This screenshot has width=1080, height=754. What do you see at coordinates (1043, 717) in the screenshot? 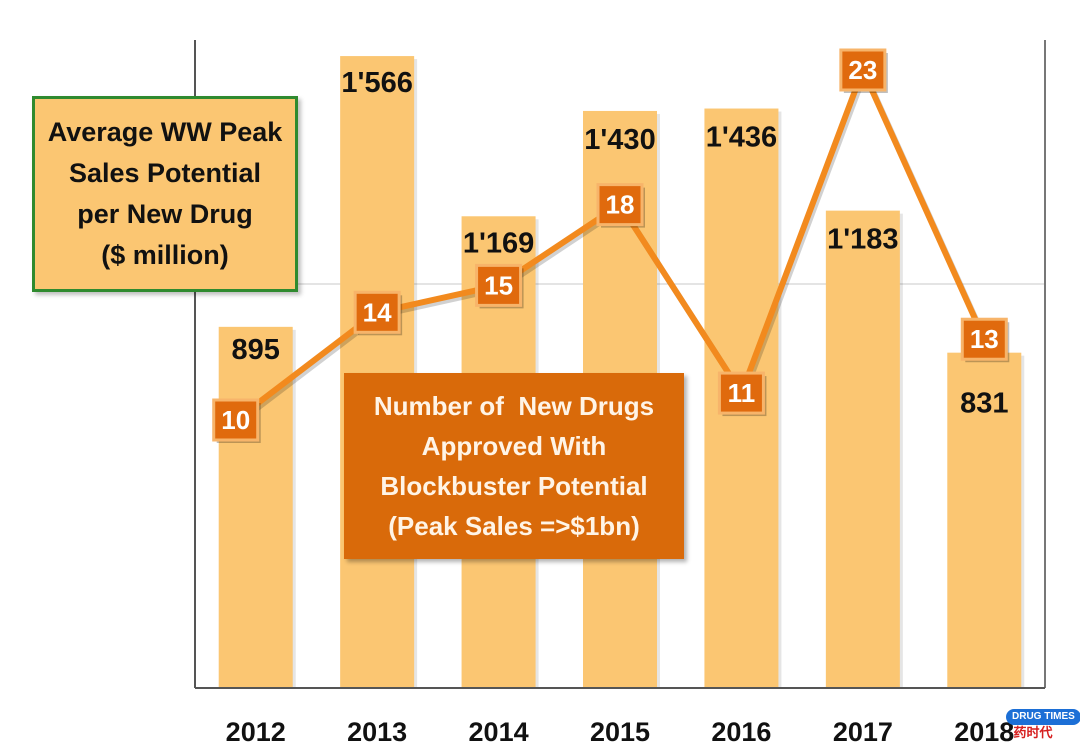
I see `watermark-logo-text: DRUG TIMES` at bounding box center [1043, 717].